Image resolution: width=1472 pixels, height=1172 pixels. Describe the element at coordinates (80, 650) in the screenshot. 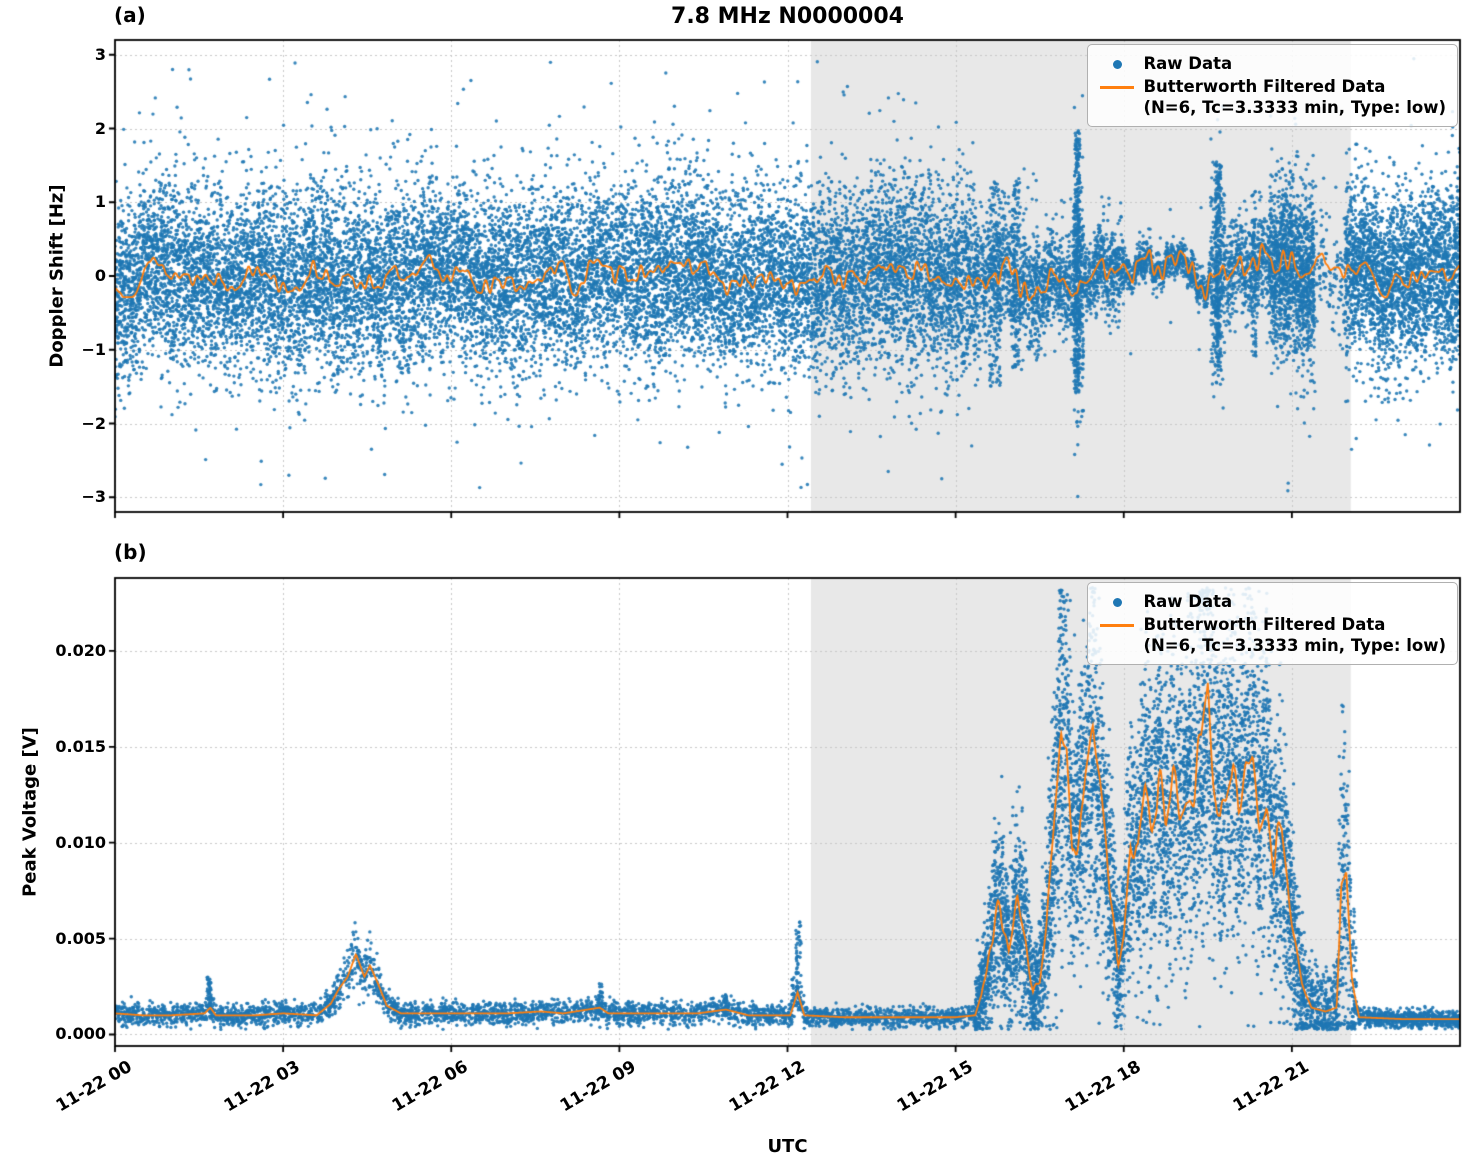

I see `voltage-ytick-0: 0.020` at that location.